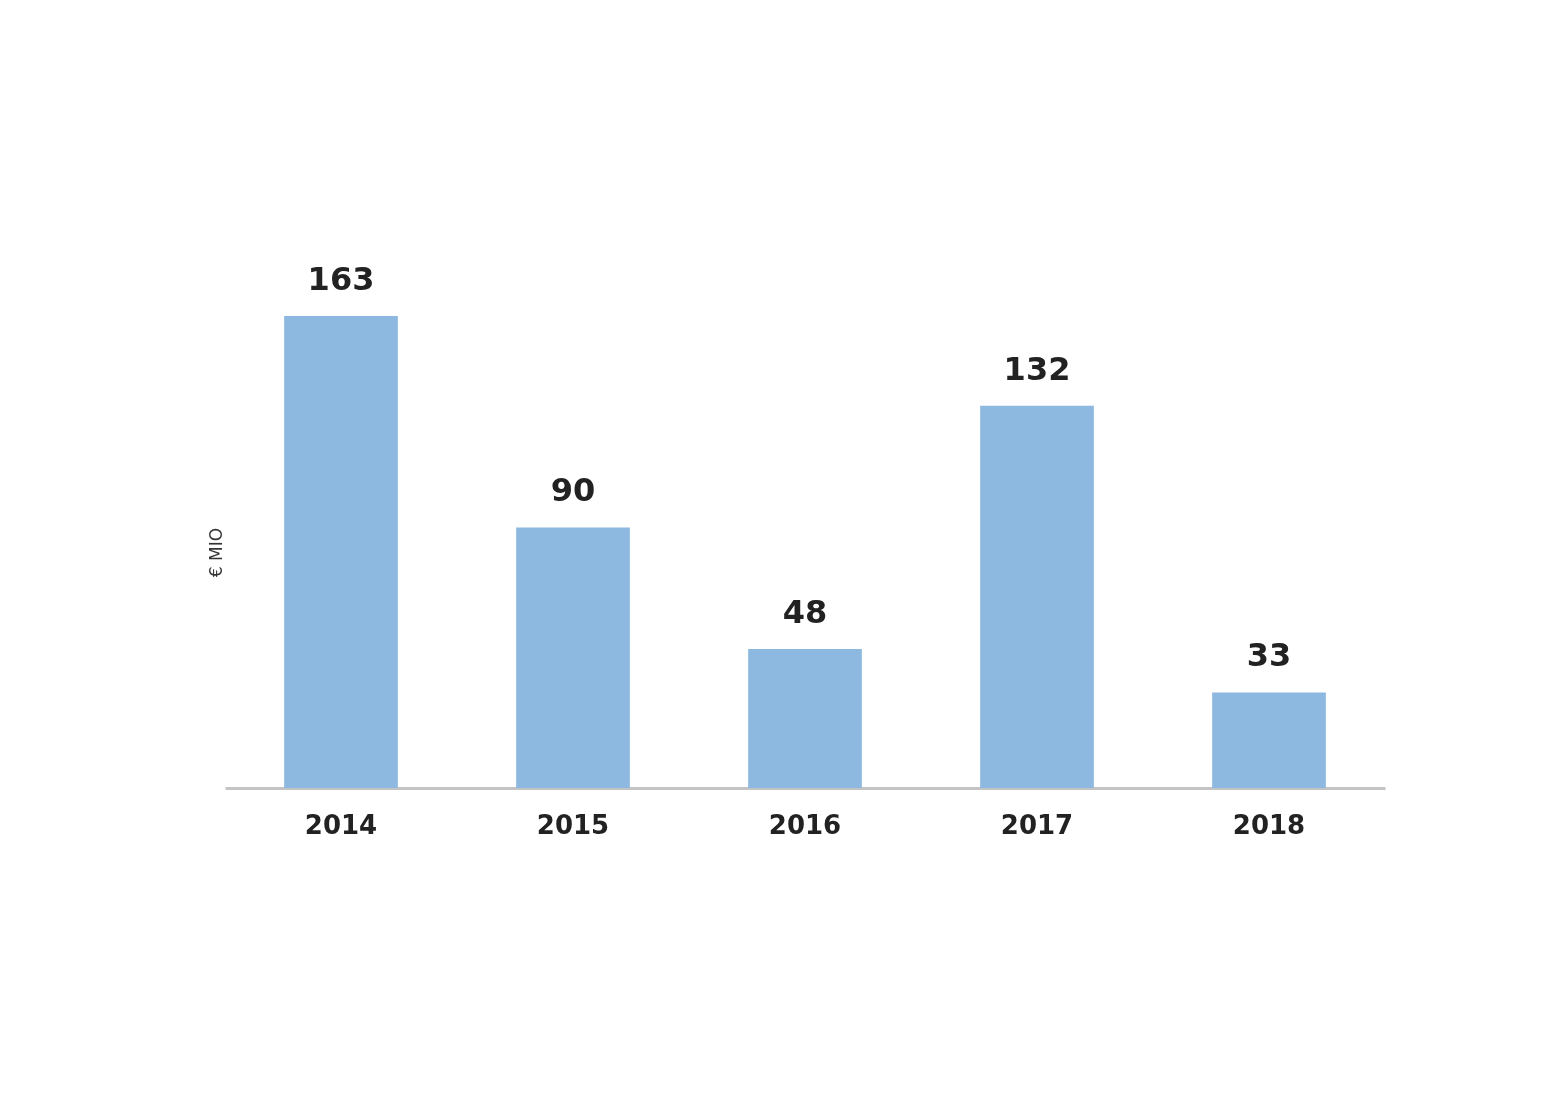 This screenshot has width=1566, height=1115. Describe the element at coordinates (1037, 368) in the screenshot. I see `data-label: 132` at that location.